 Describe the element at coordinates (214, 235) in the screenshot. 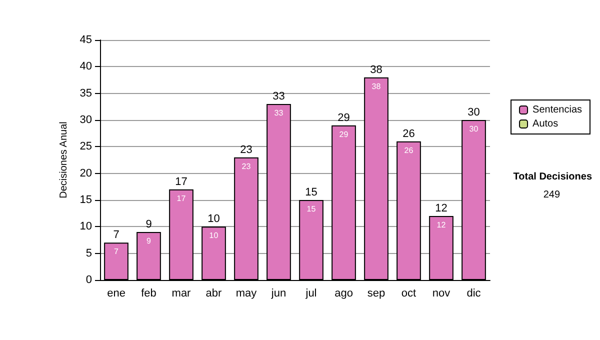

I see `data-label: 10` at that location.